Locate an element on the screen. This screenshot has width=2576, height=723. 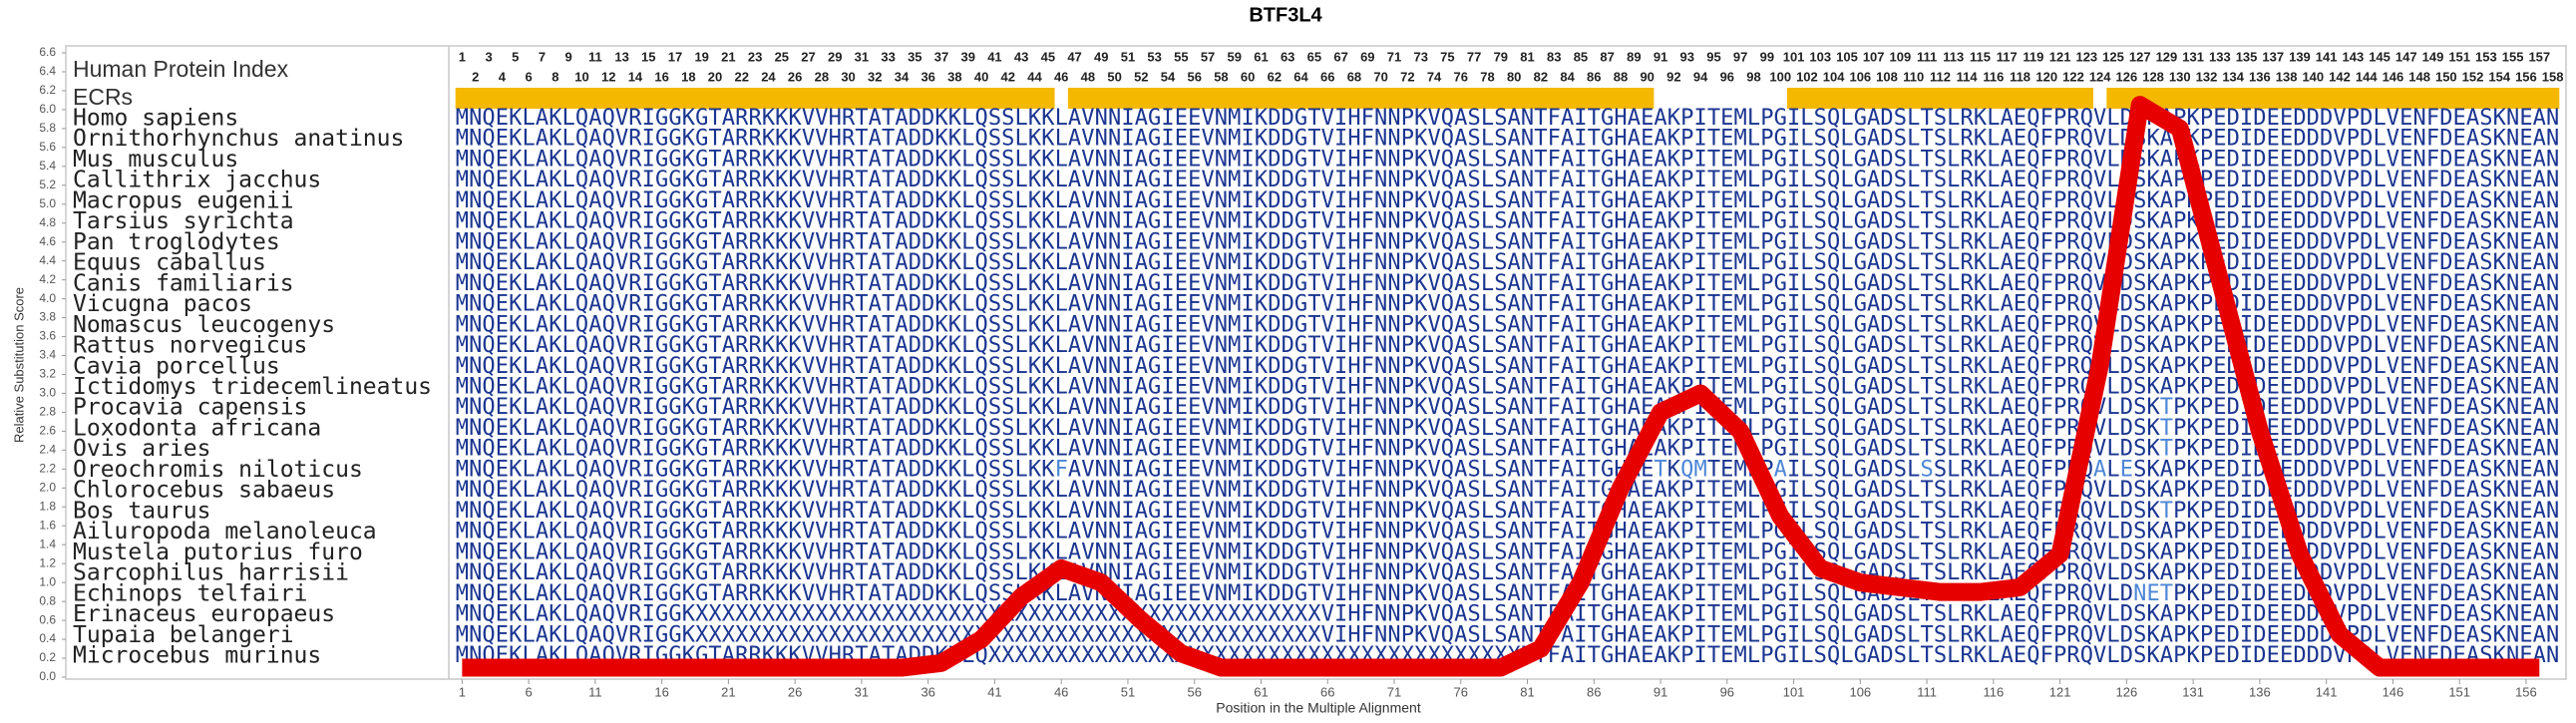
x-tick-label: 156 is located at coordinates (2526, 691).